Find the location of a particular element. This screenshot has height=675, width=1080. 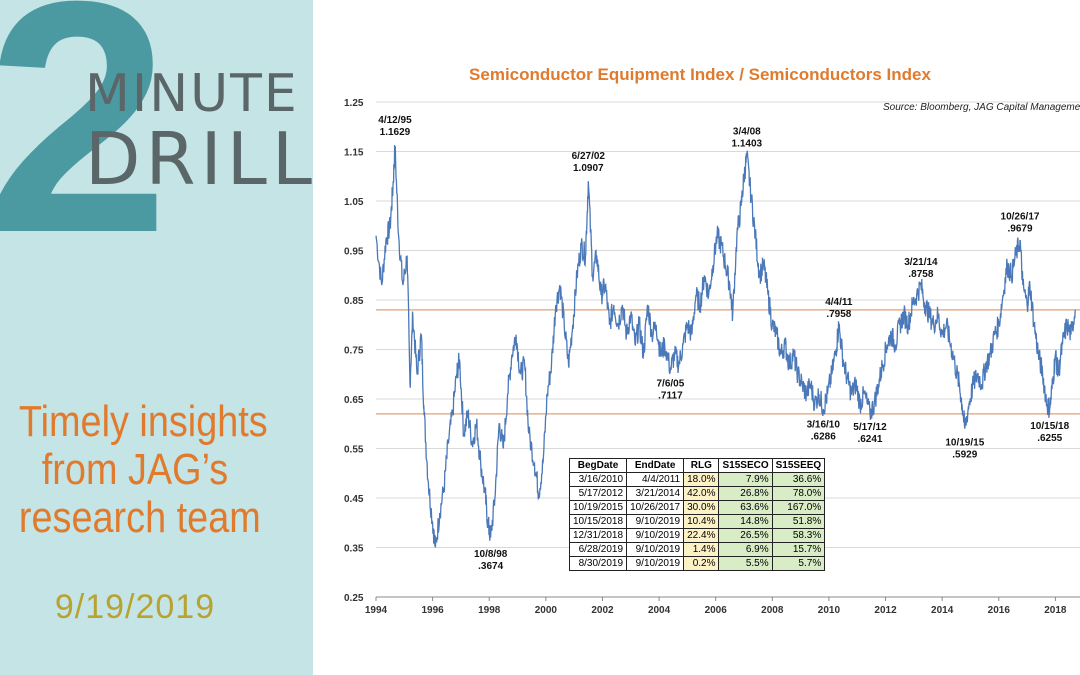

table-cell: 18.0% is located at coordinates (701, 479).